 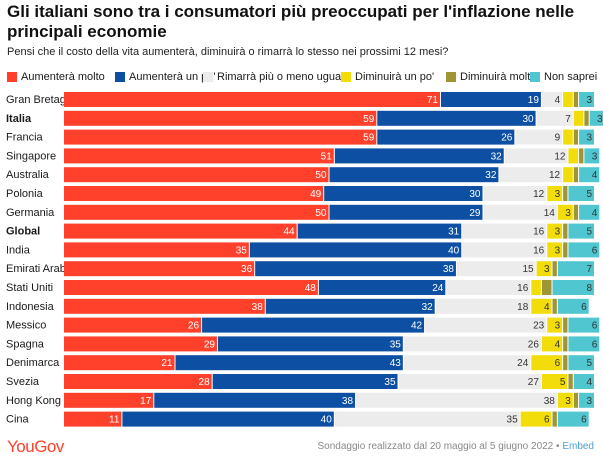 I want to click on category-label: Australia, so click(x=28, y=175).